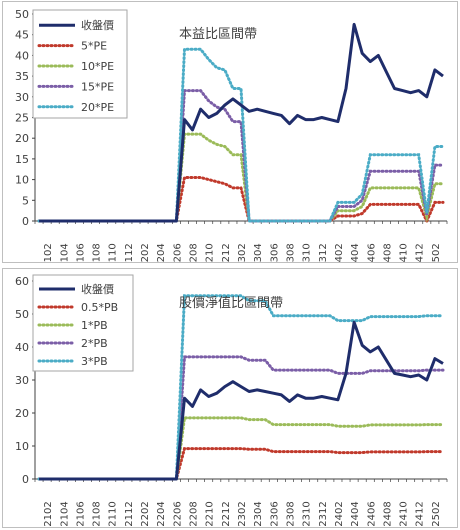  I want to click on legend-label: 5*PE, so click(94, 46).